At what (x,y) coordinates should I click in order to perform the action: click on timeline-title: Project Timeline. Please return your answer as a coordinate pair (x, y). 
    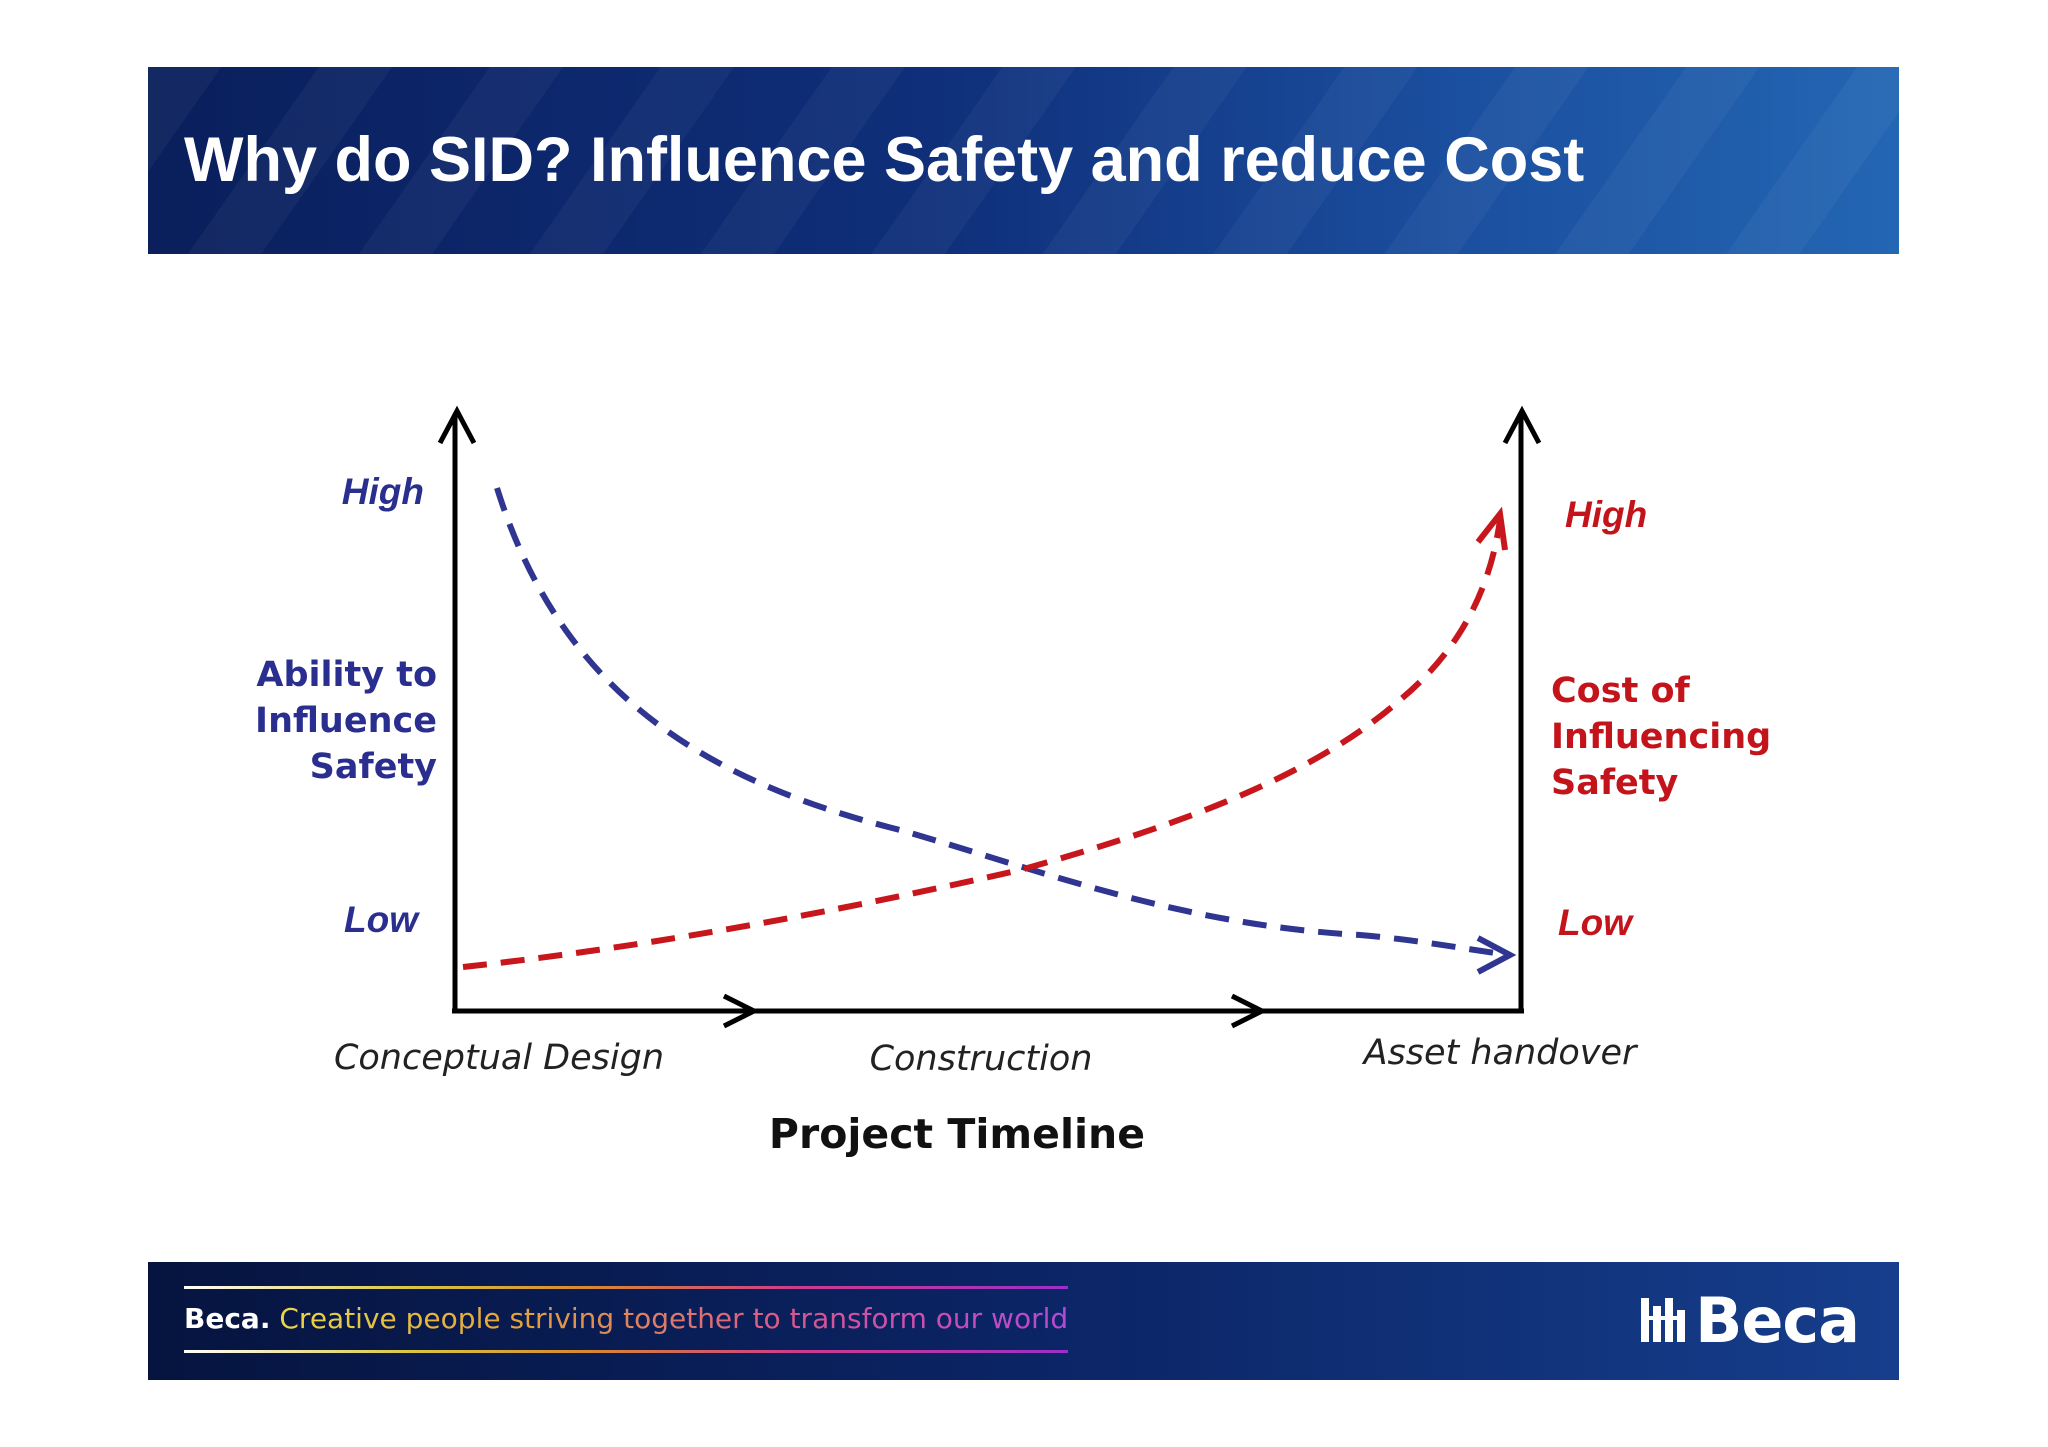
    Looking at the image, I should click on (957, 1134).